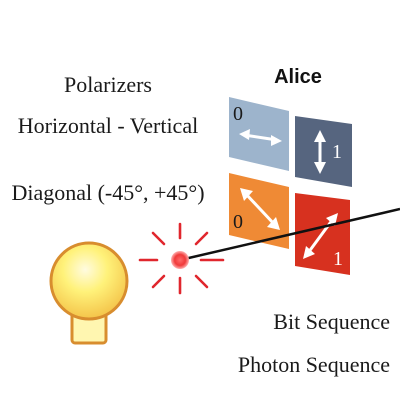 This screenshot has width=400, height=400. Describe the element at coordinates (314, 364) in the screenshot. I see `photon-sequence-label: Photon Sequence` at that location.